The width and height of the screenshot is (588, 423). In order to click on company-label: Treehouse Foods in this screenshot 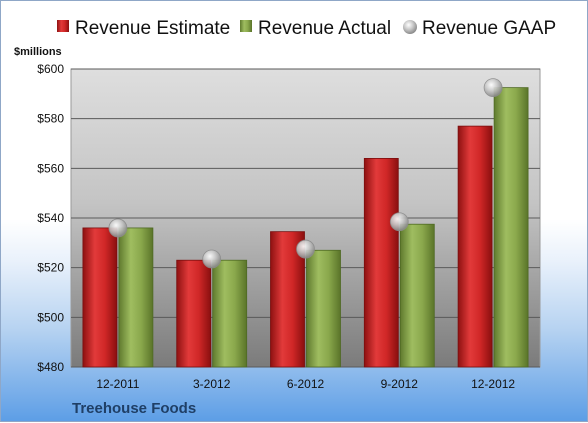, I will do `click(134, 408)`.